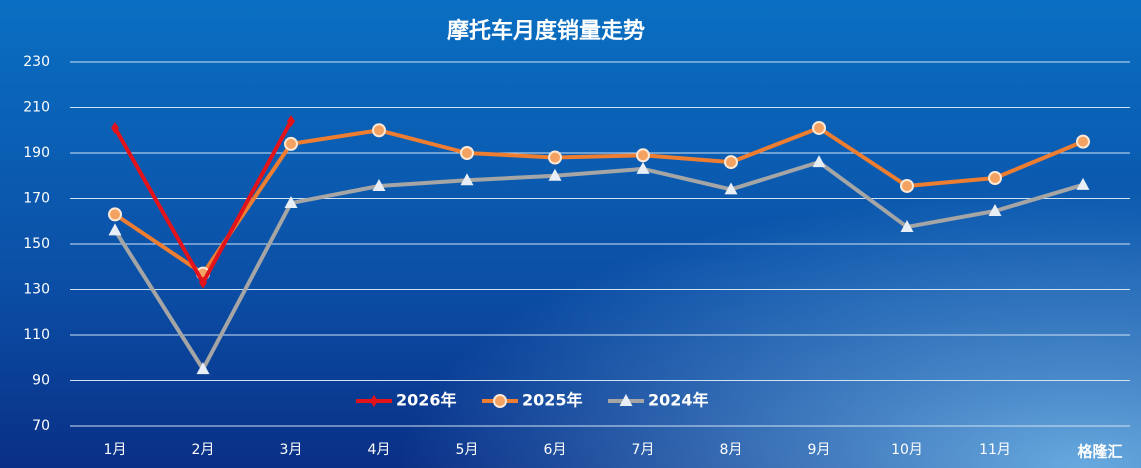  Describe the element at coordinates (426, 400) in the screenshot. I see `legend-label: 2026年` at that location.